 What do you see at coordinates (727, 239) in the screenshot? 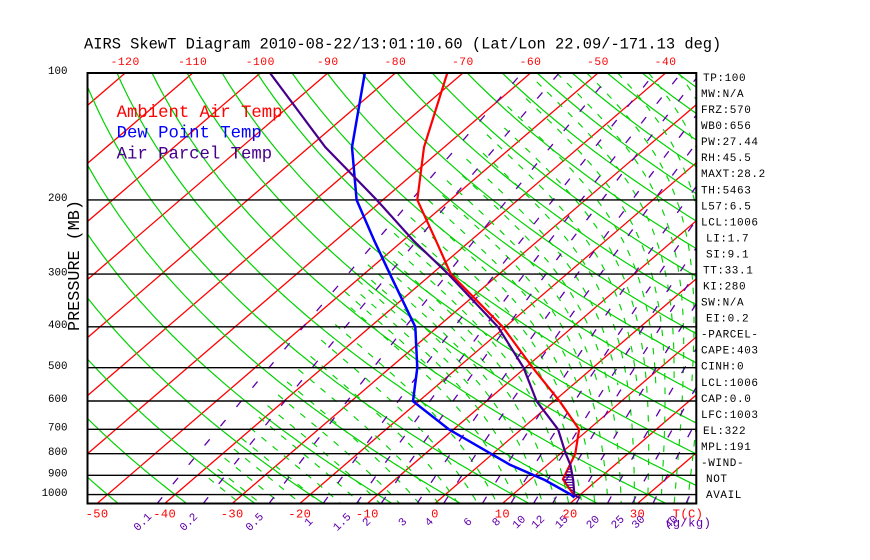
I see `svg-text: LI:1.7` at bounding box center [727, 239].